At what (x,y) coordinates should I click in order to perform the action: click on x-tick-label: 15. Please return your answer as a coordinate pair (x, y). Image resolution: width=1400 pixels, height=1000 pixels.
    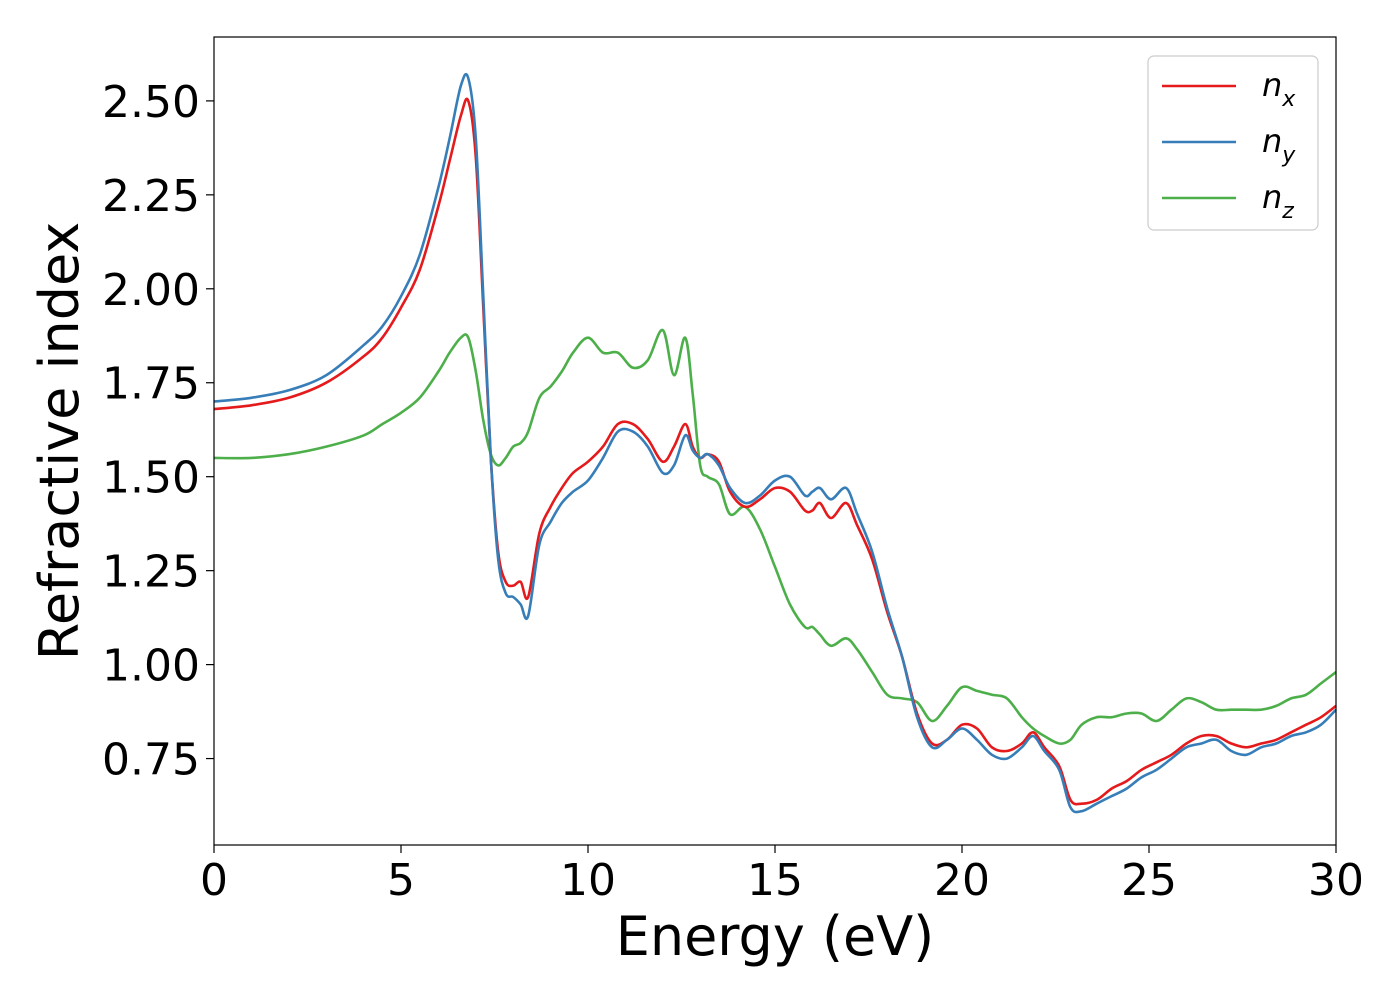
    Looking at the image, I should click on (775, 880).